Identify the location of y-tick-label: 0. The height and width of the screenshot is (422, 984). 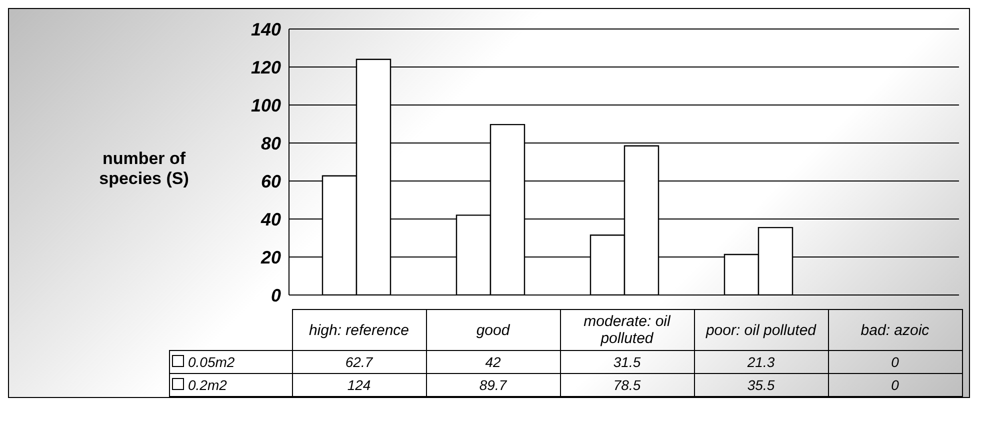
(275, 295).